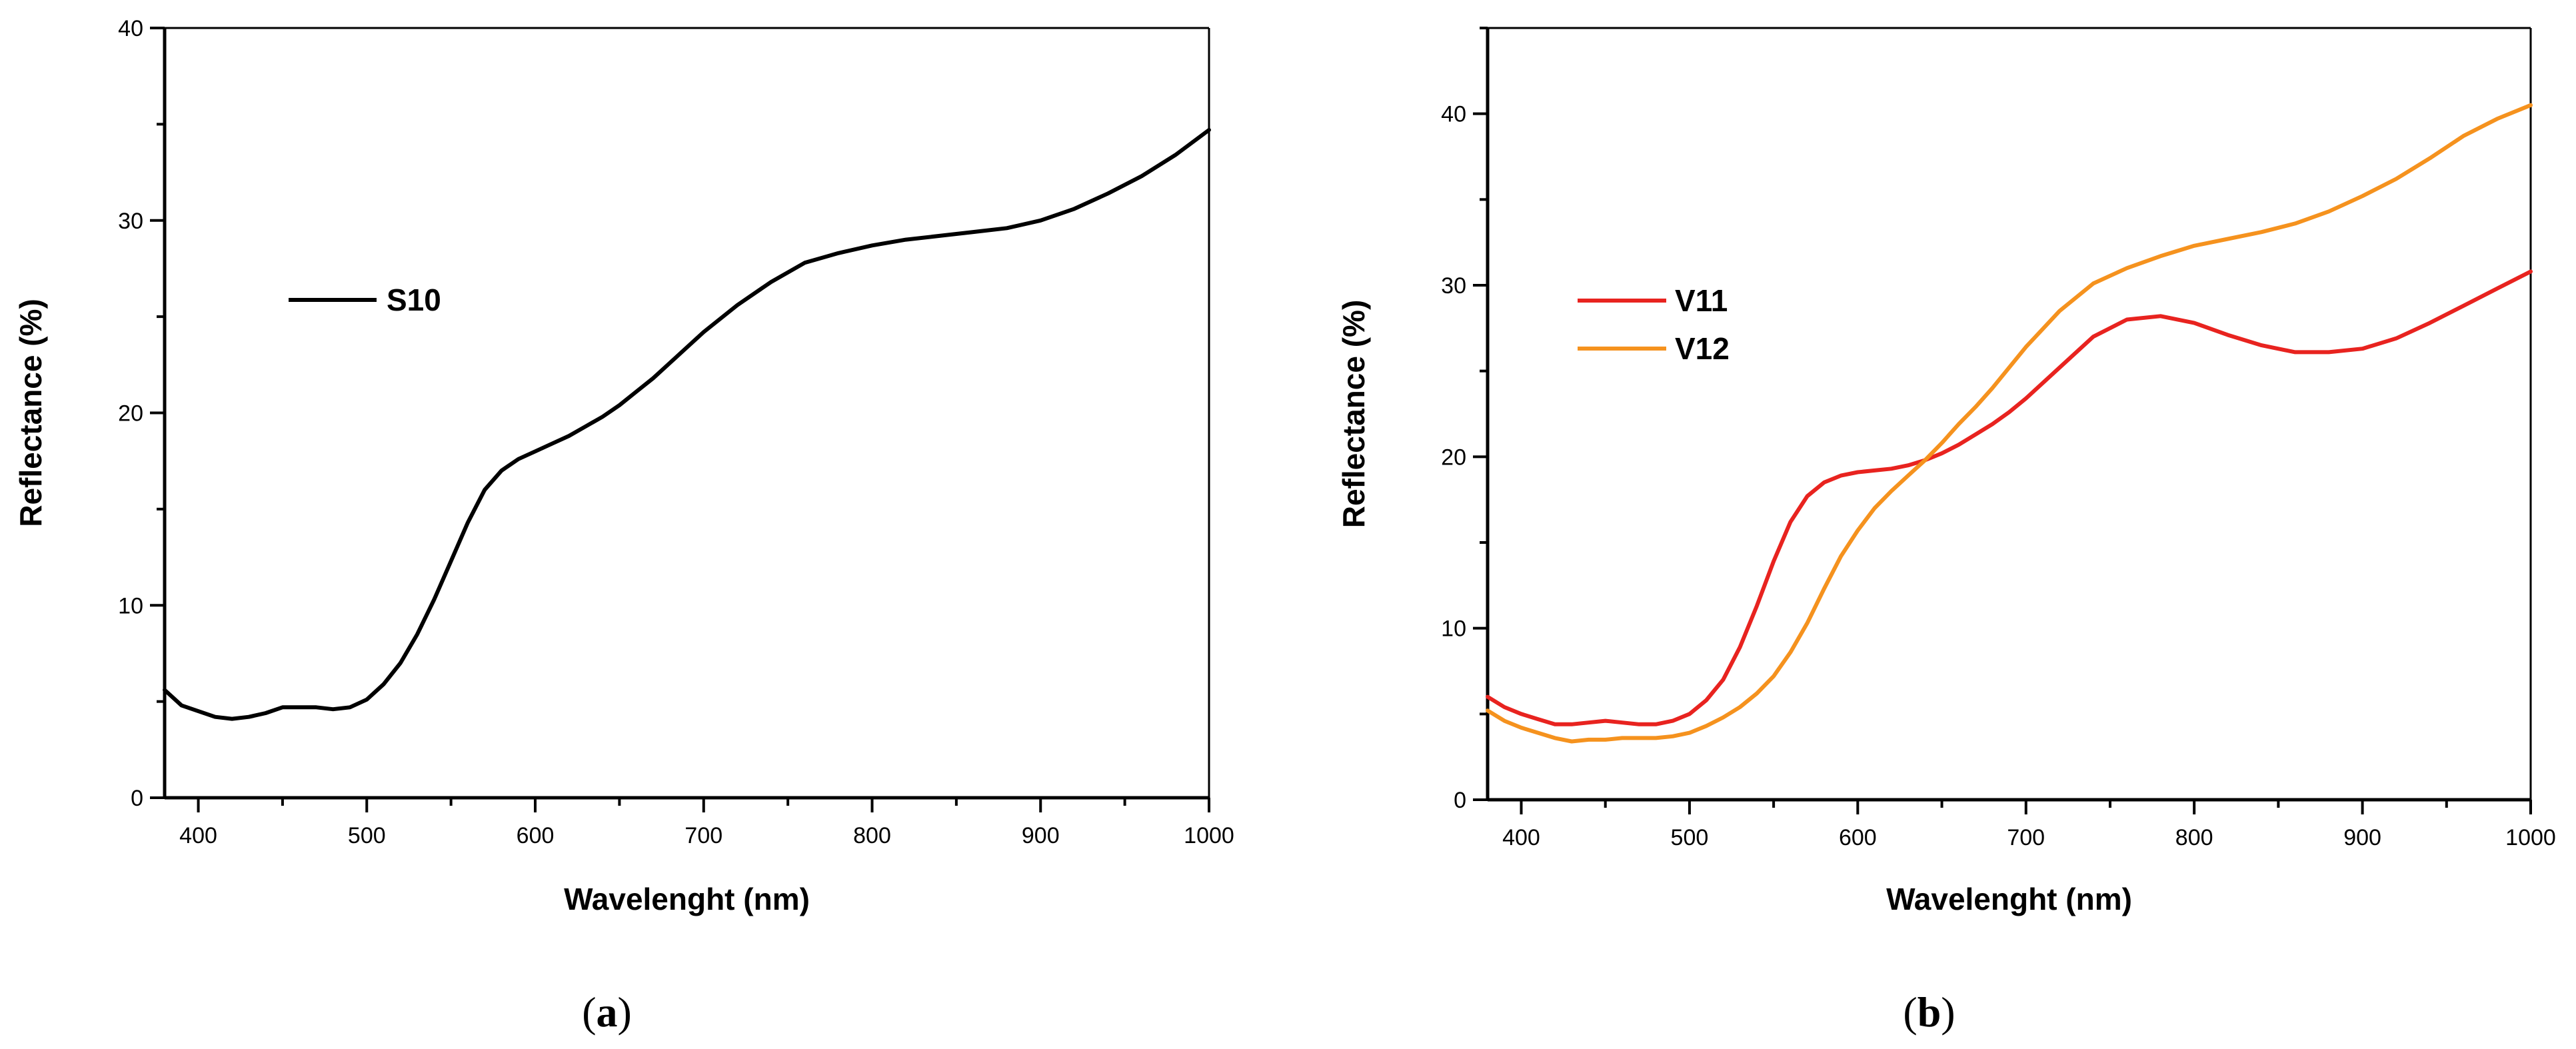 Image resolution: width=2576 pixels, height=1049 pixels. I want to click on panel-label-letter: a, so click(607, 1012).